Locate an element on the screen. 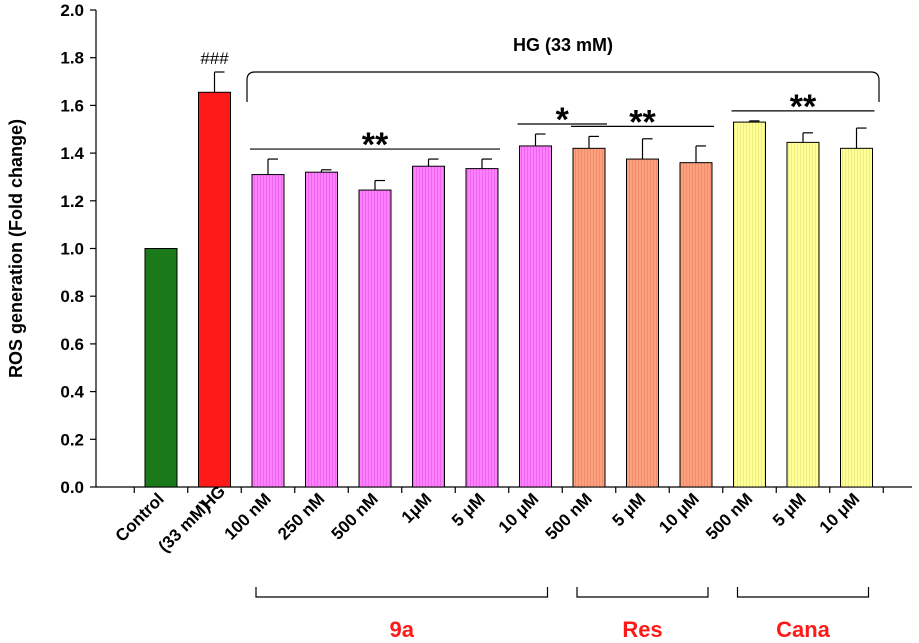 The height and width of the screenshot is (643, 919). y-tick-label: 0.8 is located at coordinates (72, 296).